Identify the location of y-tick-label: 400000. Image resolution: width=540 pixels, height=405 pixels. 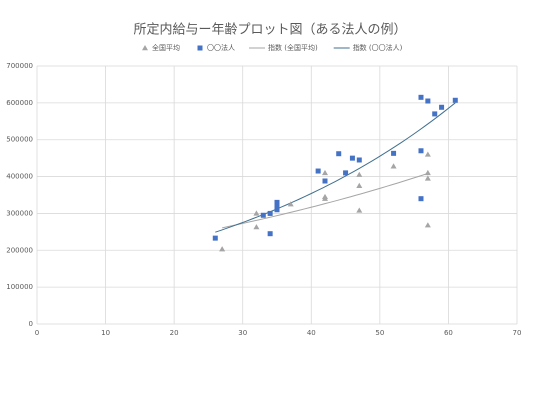
(19, 177).